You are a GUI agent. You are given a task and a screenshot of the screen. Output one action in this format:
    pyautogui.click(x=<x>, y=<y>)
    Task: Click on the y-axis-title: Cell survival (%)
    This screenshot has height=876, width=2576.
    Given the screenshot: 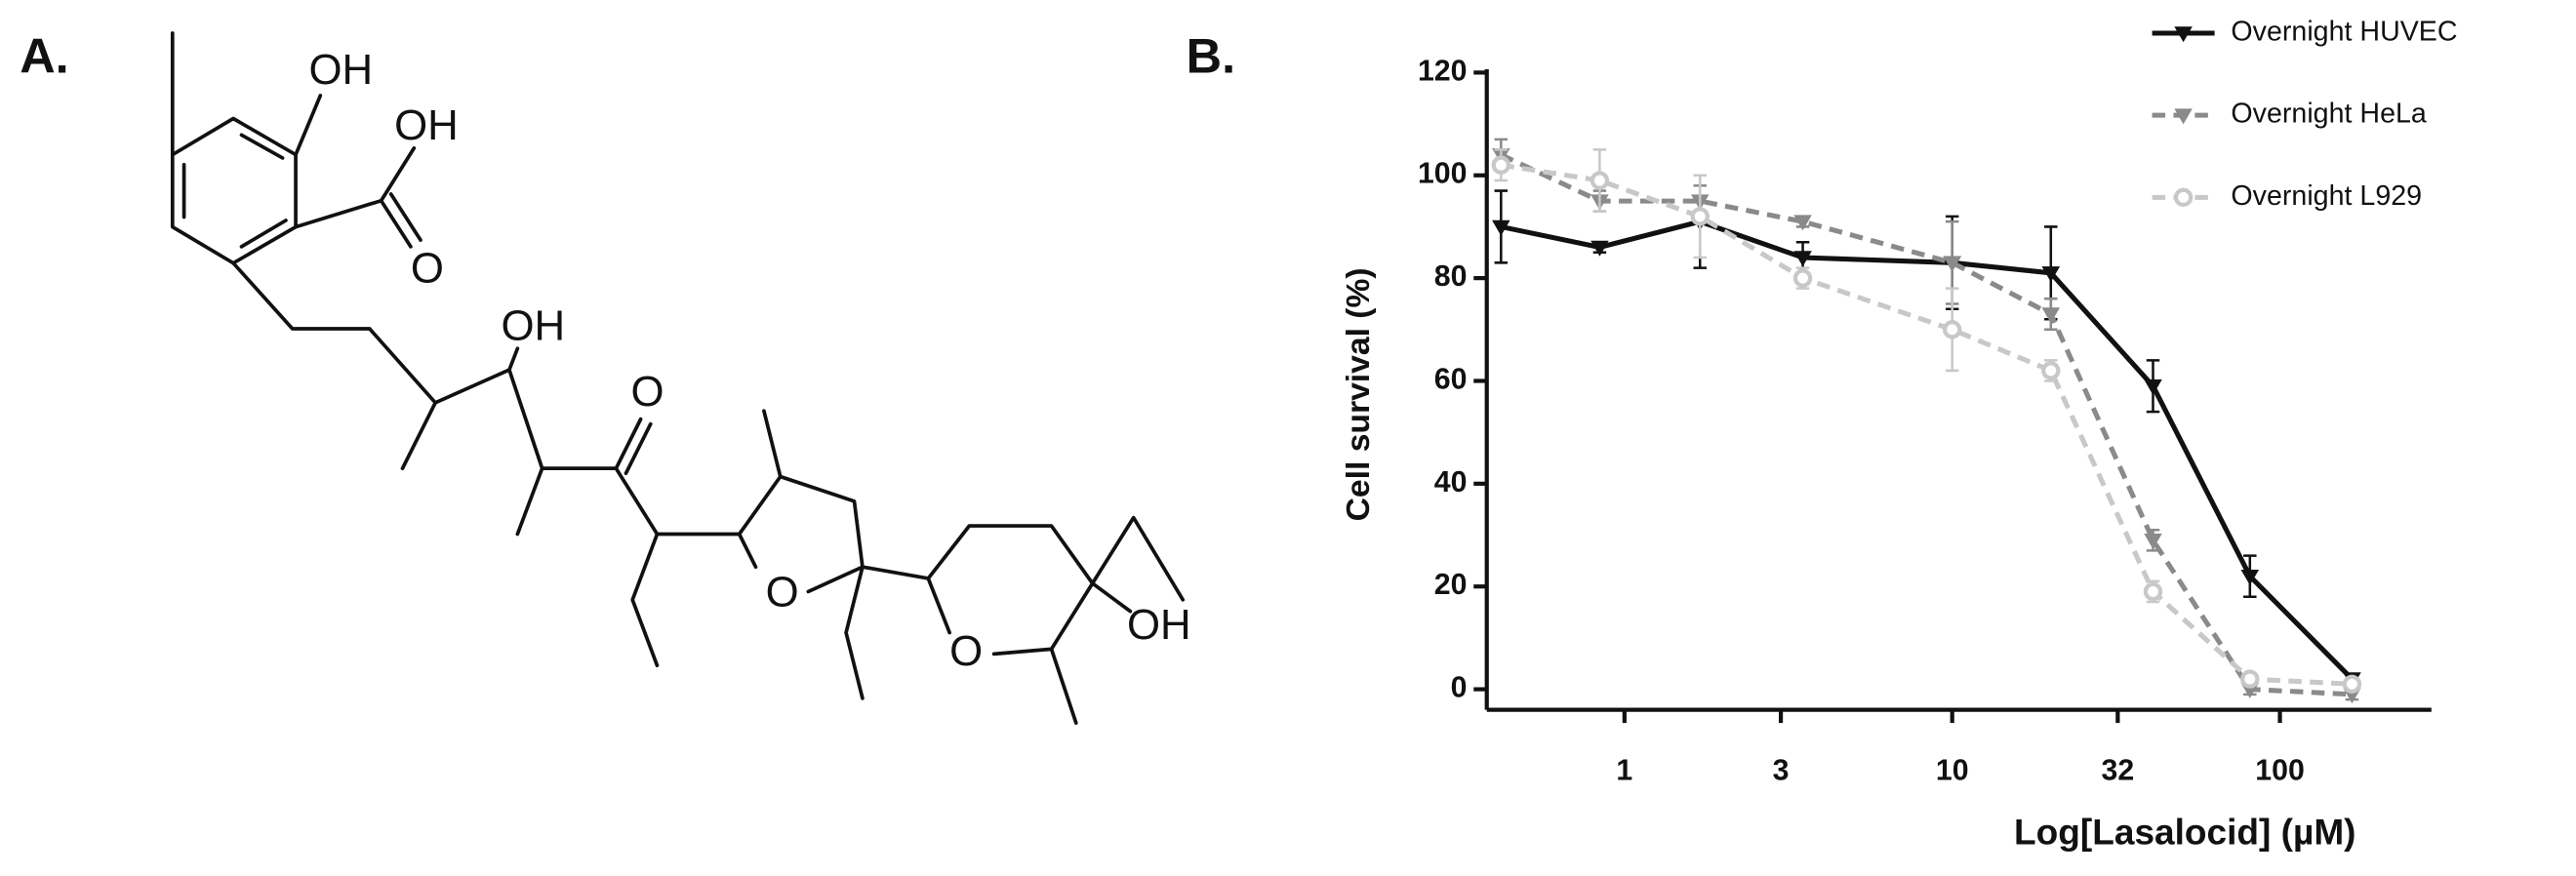 What is the action you would take?
    pyautogui.click(x=1359, y=394)
    